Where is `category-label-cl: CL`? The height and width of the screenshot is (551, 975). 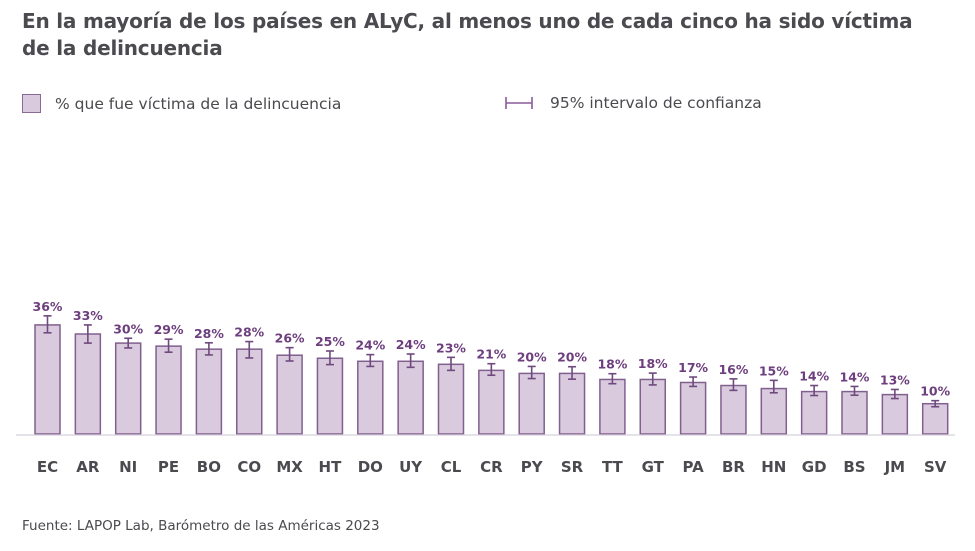
category-label-cl: CL is located at coordinates (451, 467).